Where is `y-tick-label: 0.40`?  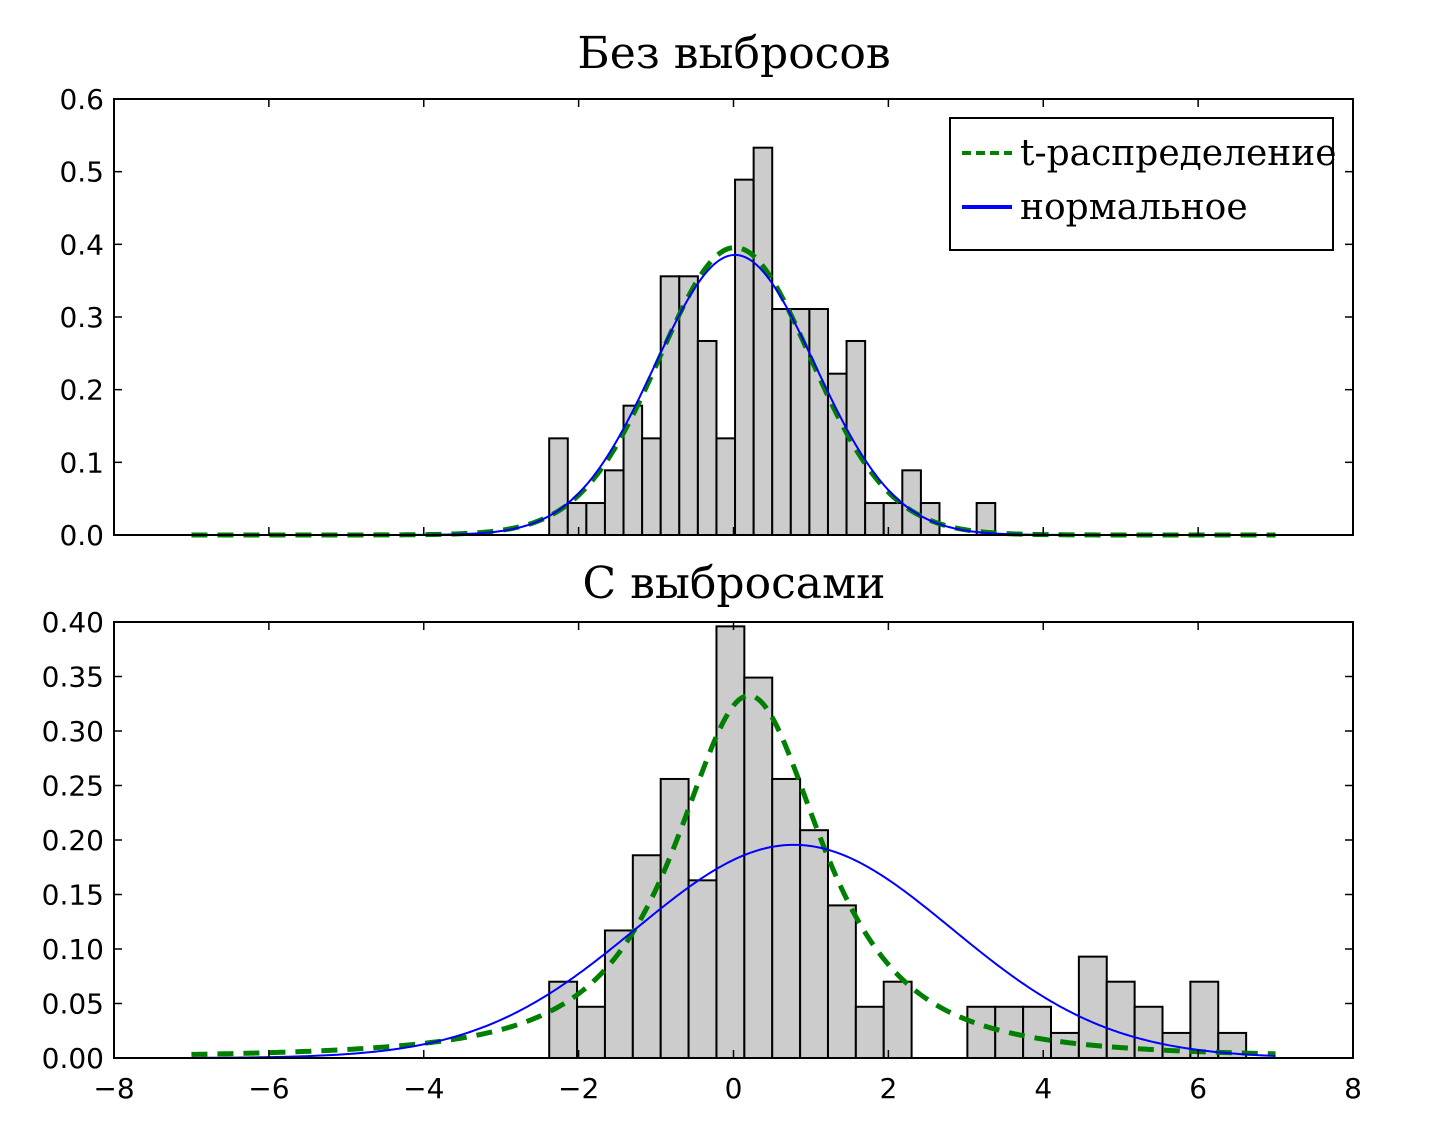 y-tick-label: 0.40 is located at coordinates (73, 622).